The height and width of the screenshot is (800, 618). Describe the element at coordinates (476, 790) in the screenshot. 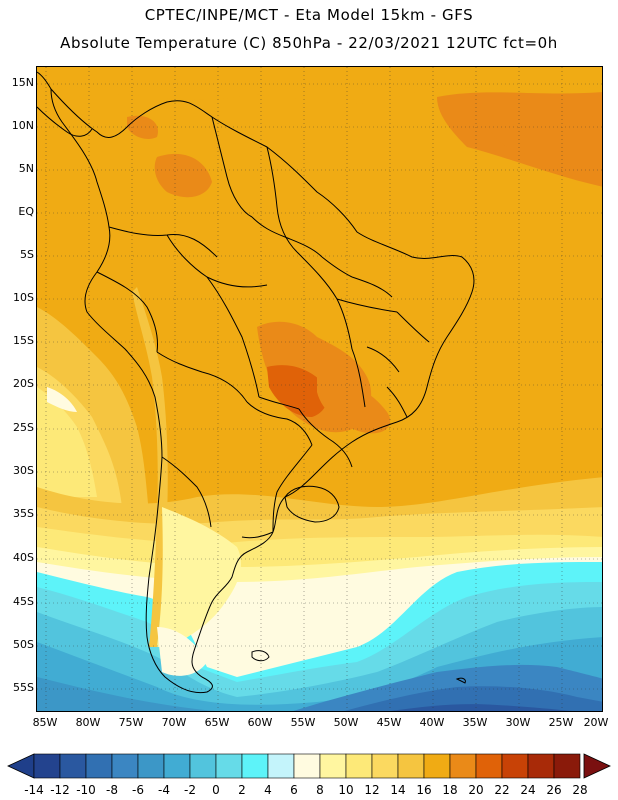

I see `colorbar-label: 20` at that location.